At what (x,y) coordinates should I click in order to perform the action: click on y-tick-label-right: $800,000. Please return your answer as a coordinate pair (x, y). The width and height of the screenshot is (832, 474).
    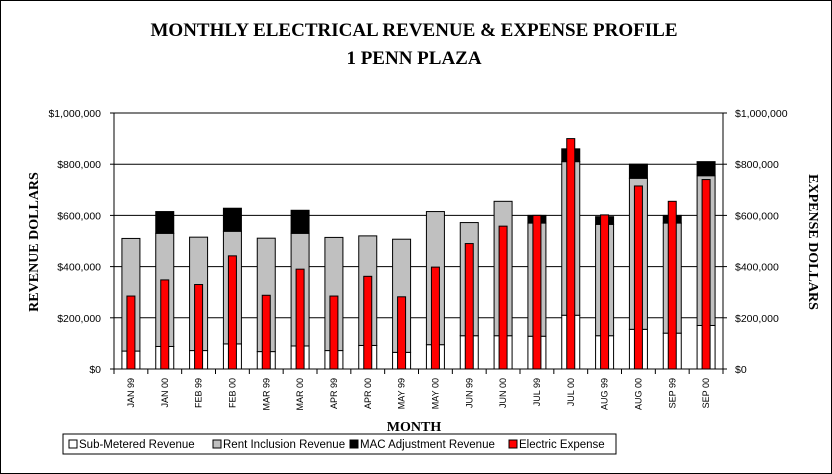
    Looking at the image, I should click on (757, 165).